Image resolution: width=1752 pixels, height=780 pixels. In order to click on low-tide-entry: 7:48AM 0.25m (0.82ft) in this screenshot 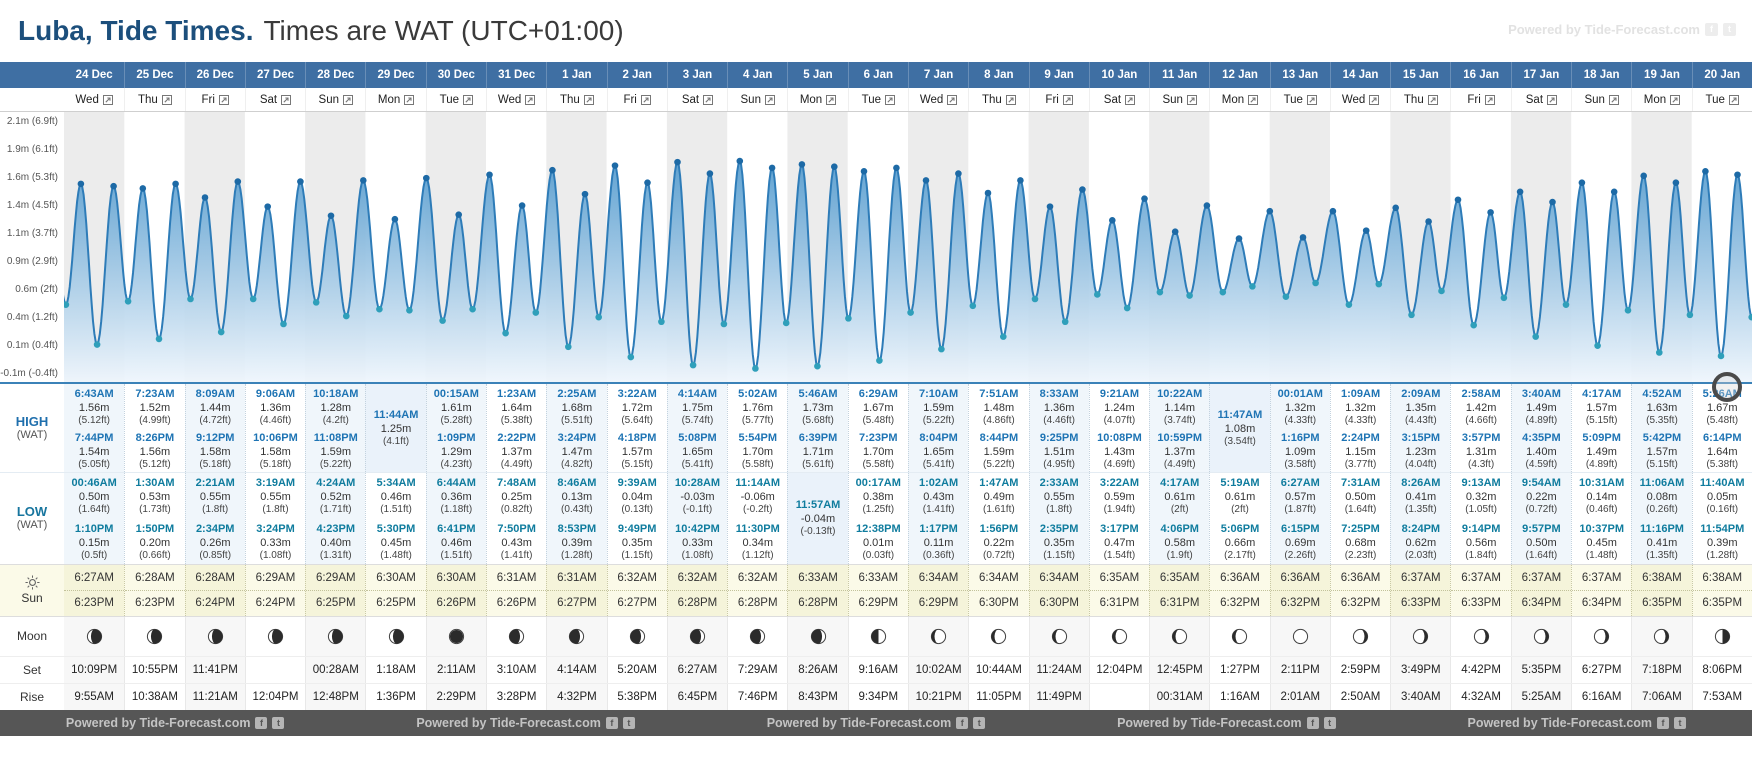, I will do `click(516, 496)`.